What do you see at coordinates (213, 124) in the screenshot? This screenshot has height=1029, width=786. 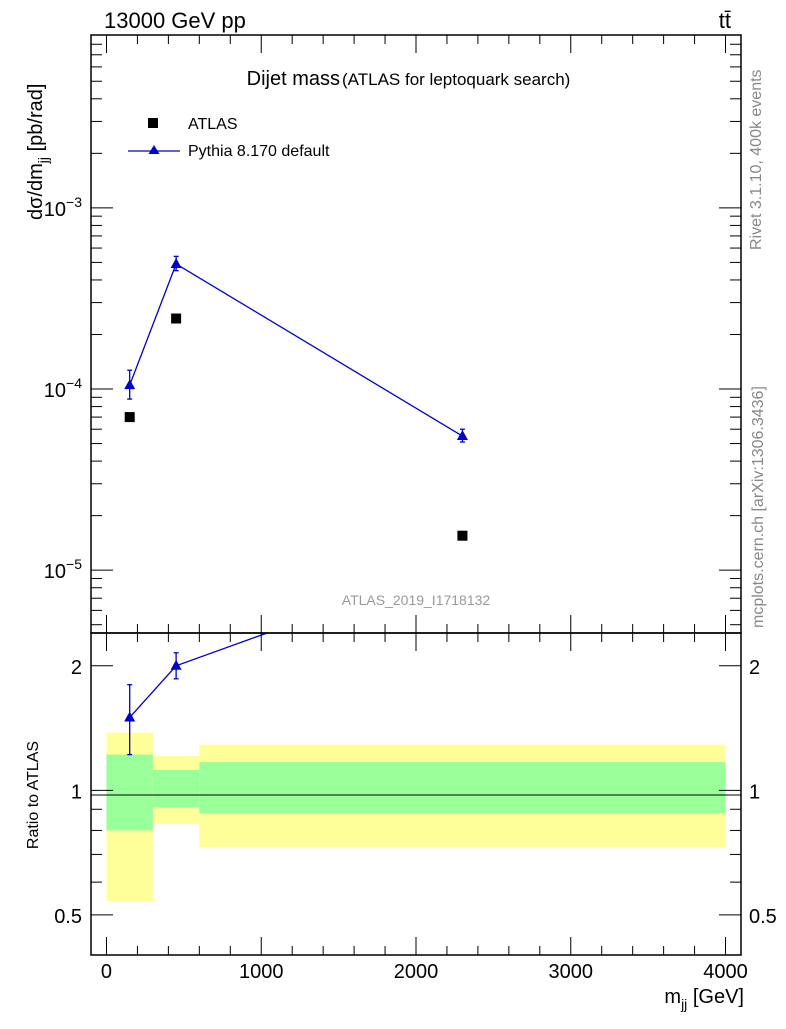 I see `legend-atlas-label: ATLAS` at bounding box center [213, 124].